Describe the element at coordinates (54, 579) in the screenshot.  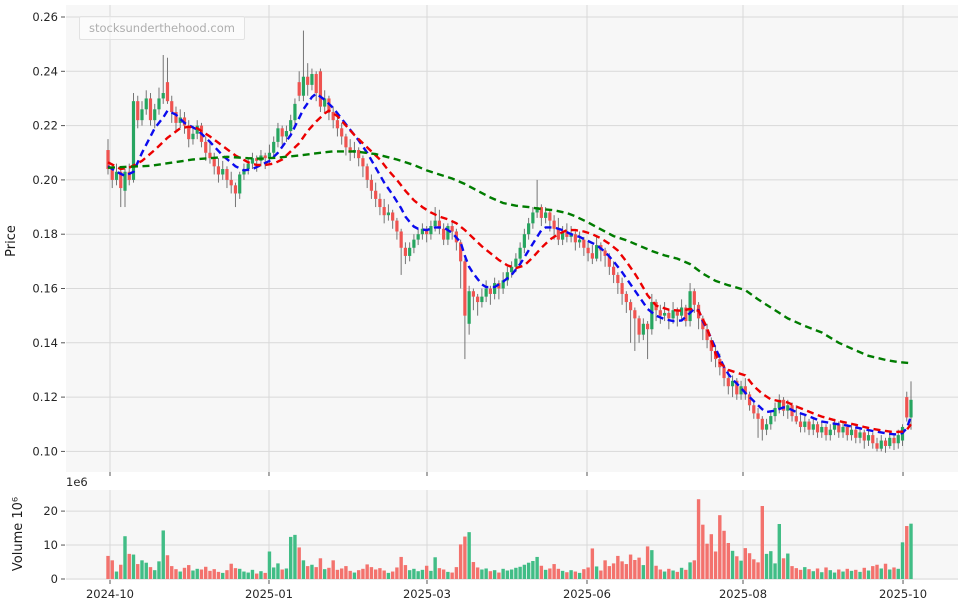
I see `volume-tick-label: 0` at that location.